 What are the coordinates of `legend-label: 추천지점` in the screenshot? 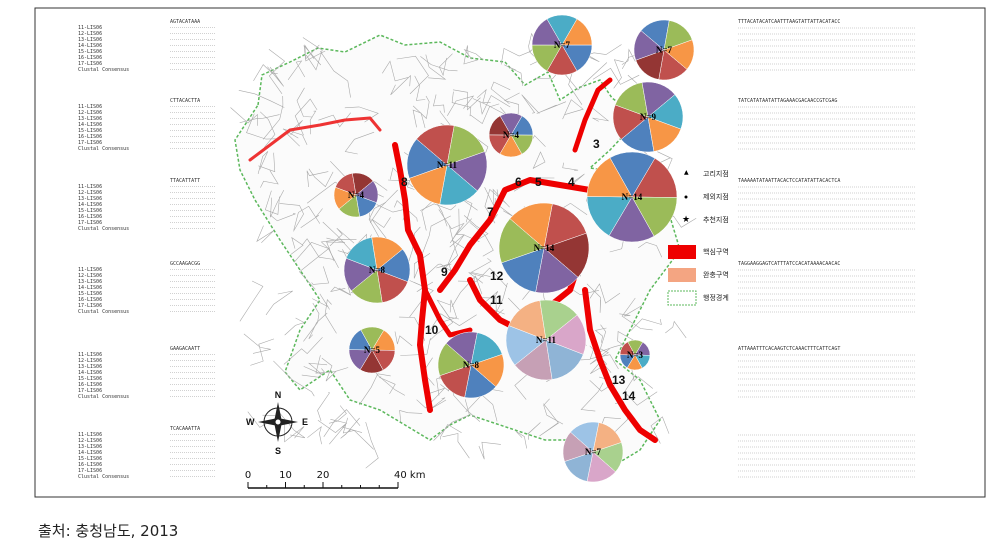 It's located at (716, 219).